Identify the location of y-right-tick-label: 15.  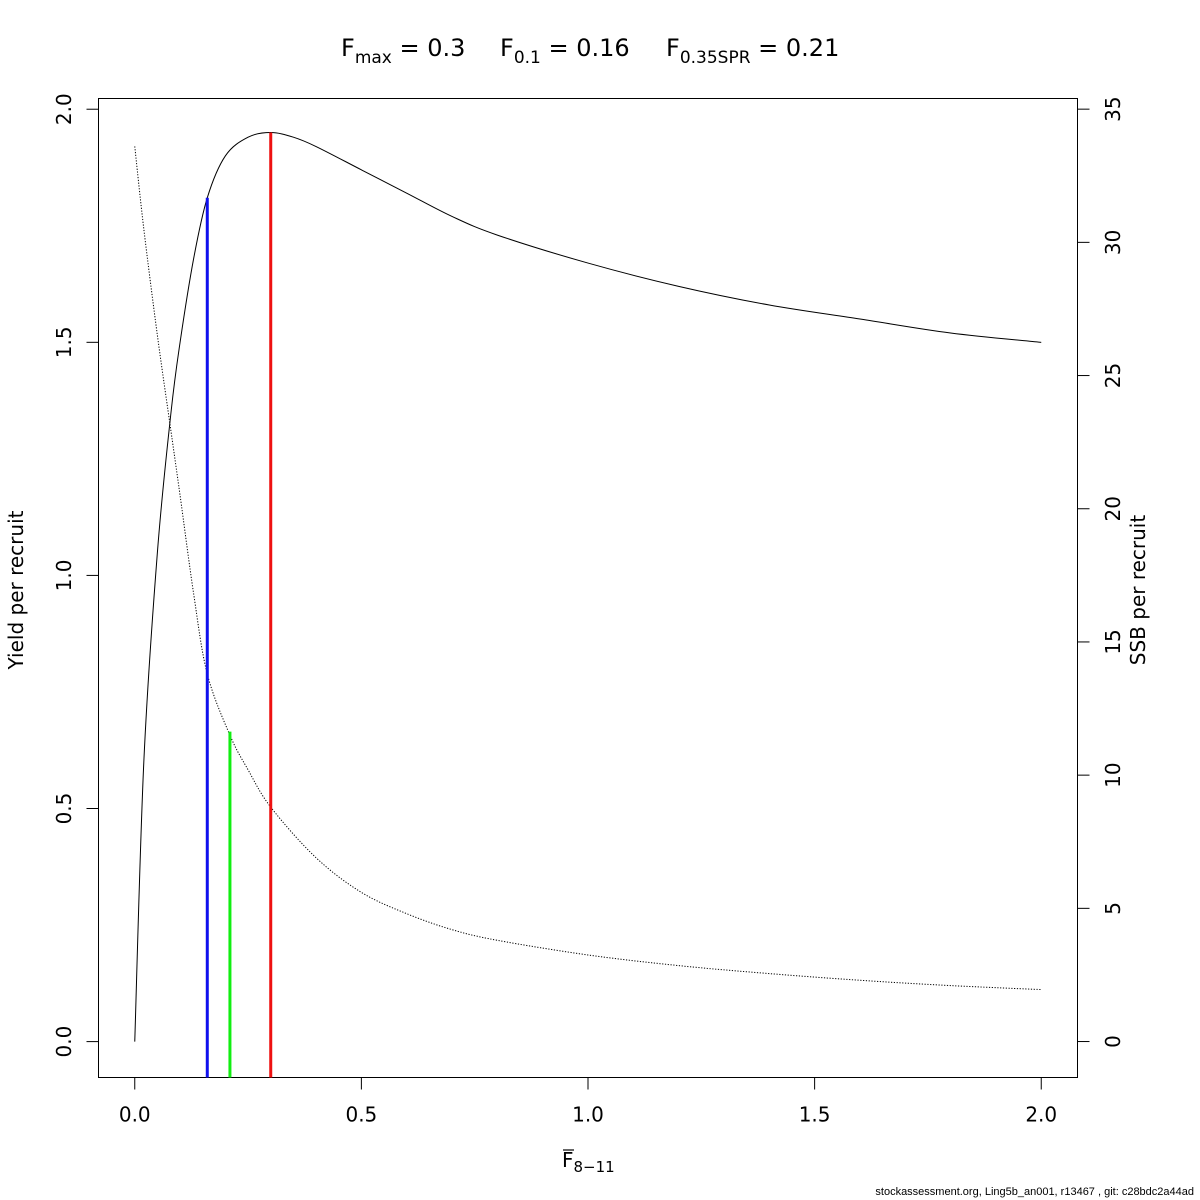
(1113, 641).